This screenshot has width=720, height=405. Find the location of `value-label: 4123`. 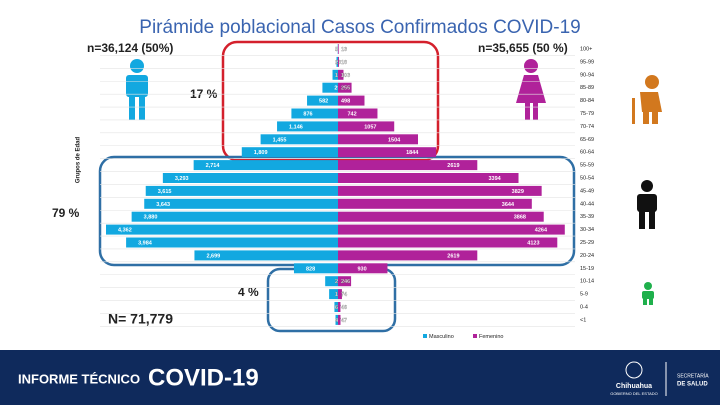

value-label: 4123 is located at coordinates (533, 243).